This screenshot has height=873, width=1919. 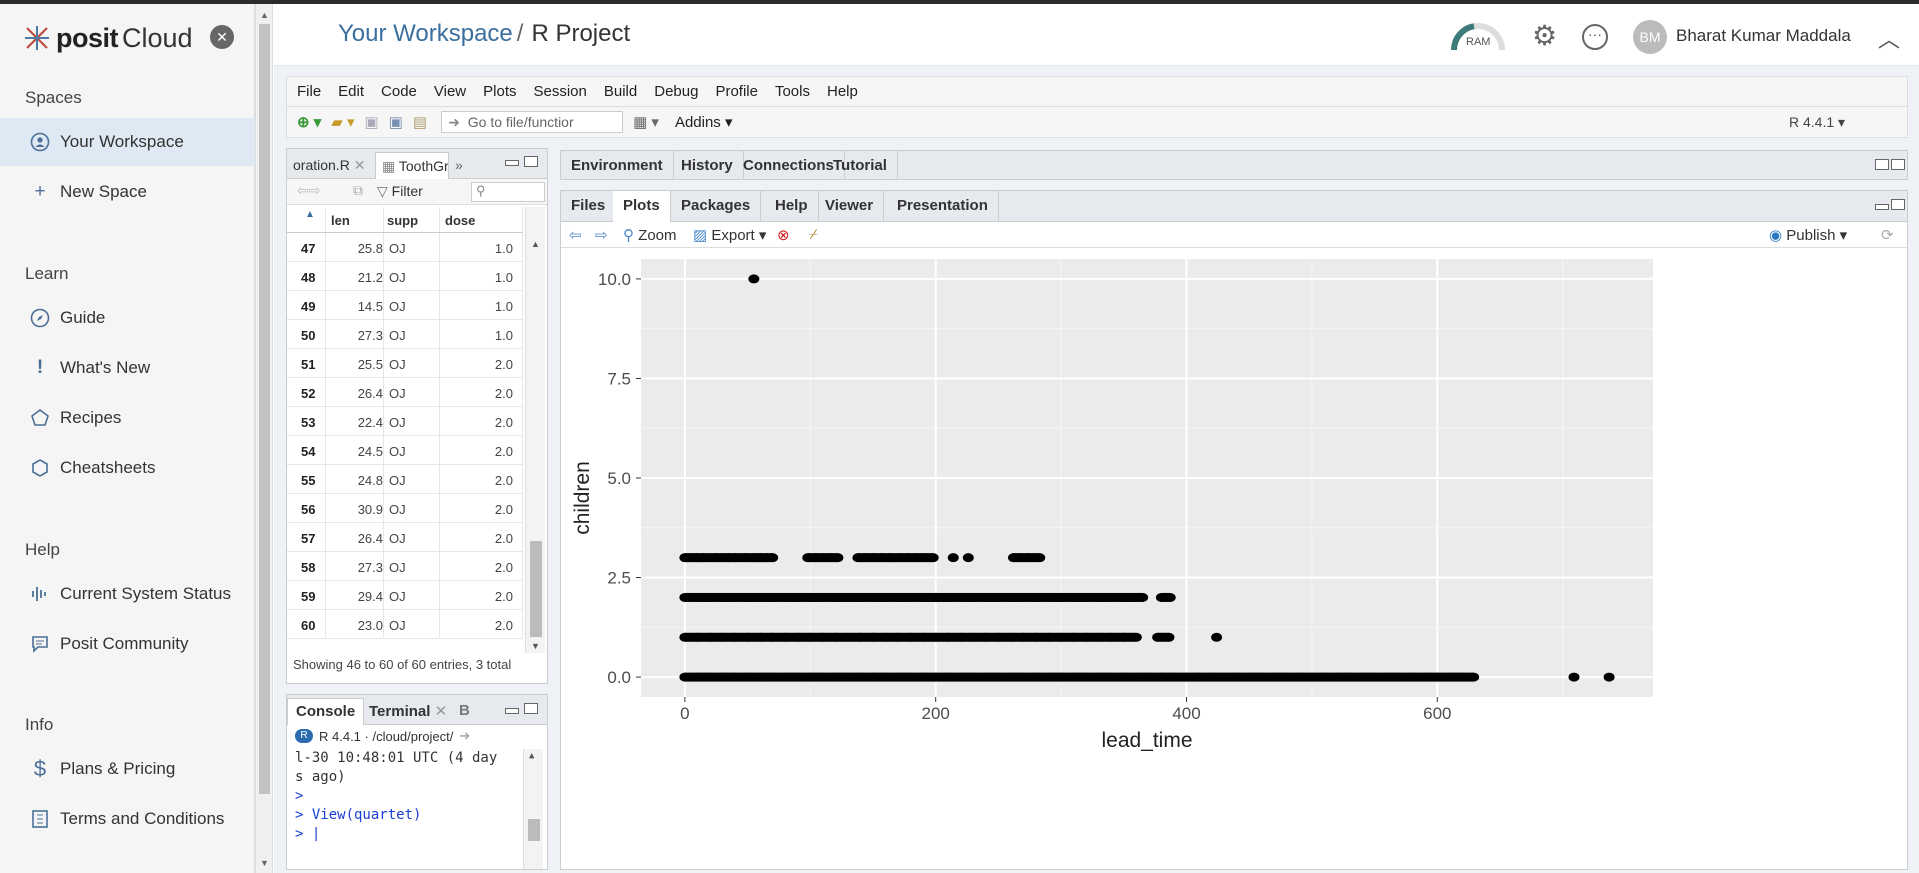 I want to click on tab-terminal: Terminal ✕, so click(x=408, y=711).